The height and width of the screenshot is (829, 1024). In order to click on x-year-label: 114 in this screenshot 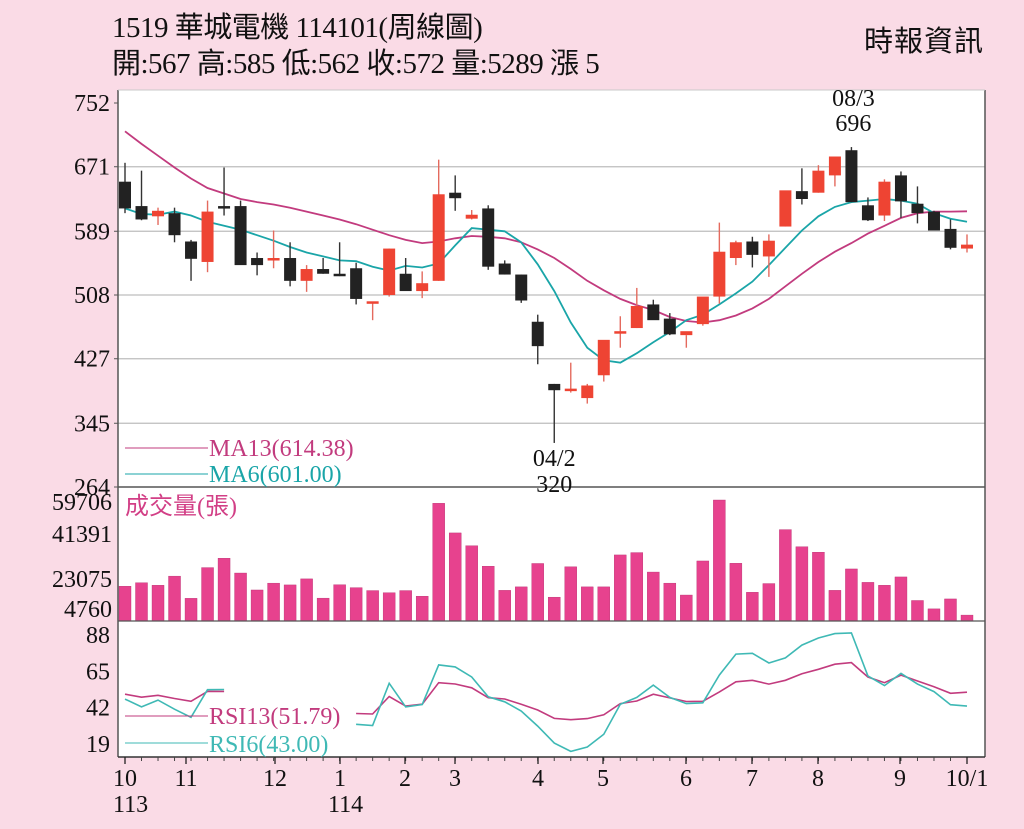, I will do `click(345, 805)`.